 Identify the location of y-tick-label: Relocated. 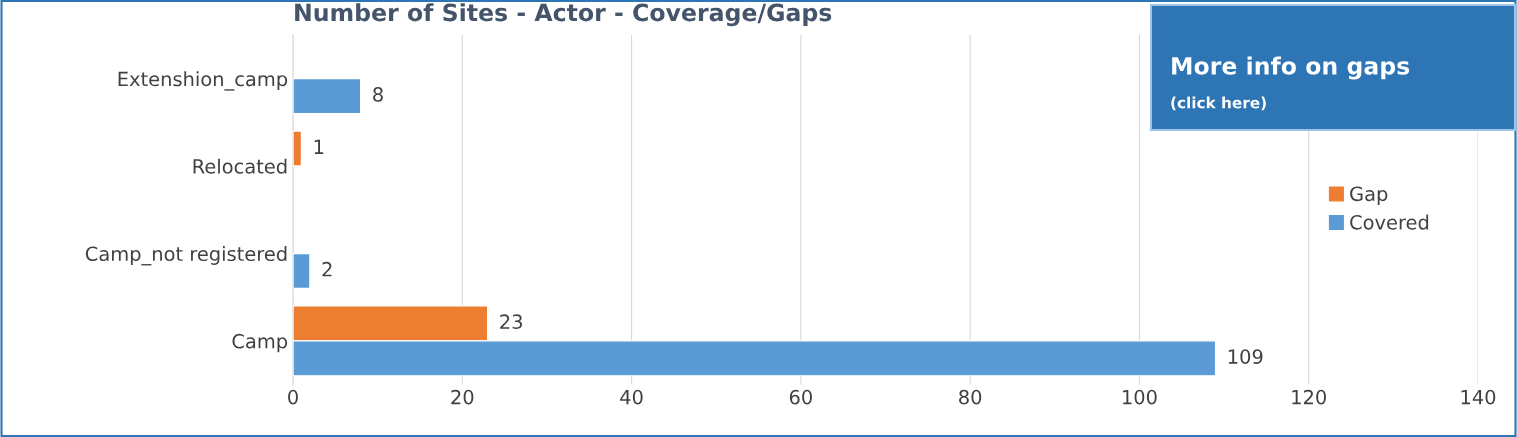
(240, 166).